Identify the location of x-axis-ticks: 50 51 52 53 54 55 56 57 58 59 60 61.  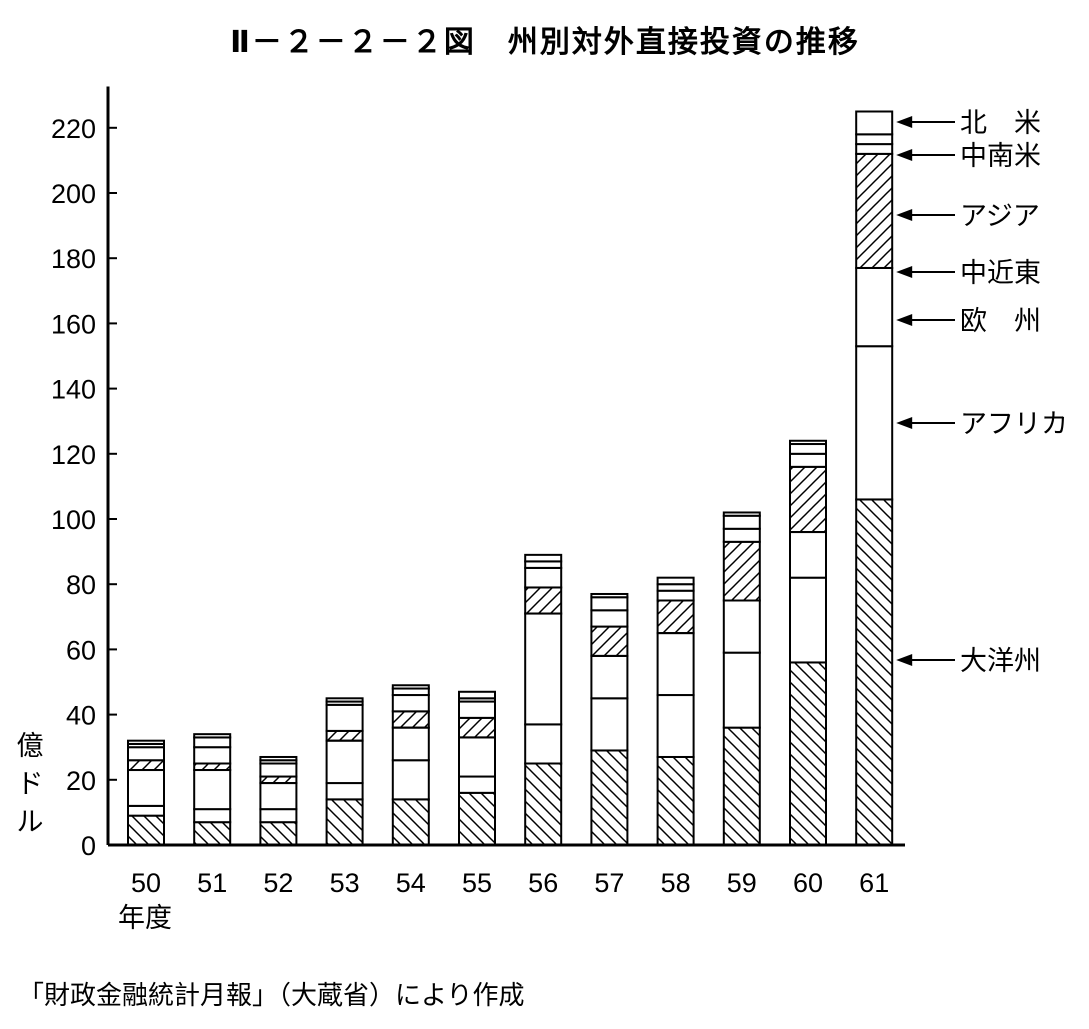
(510, 883).